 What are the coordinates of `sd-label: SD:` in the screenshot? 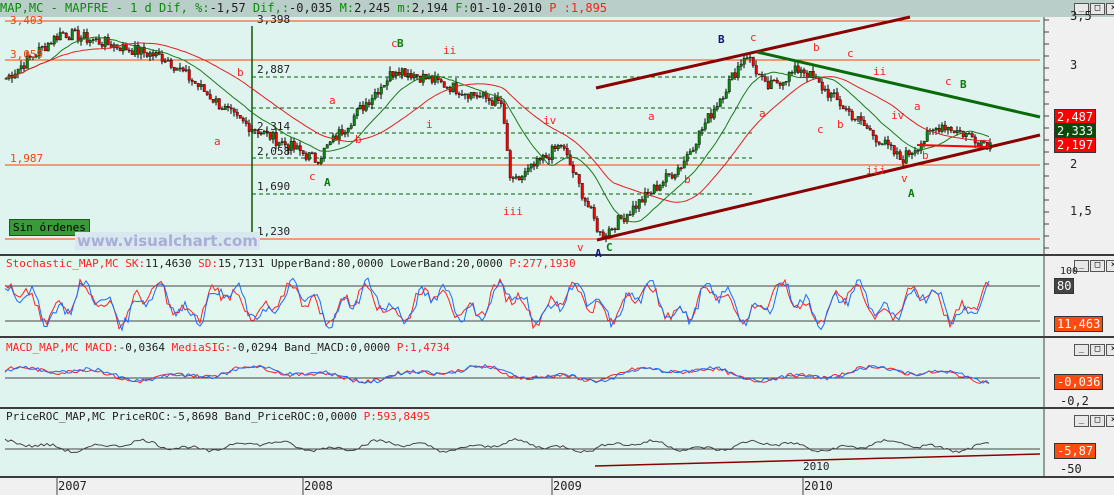 It's located at (208, 263).